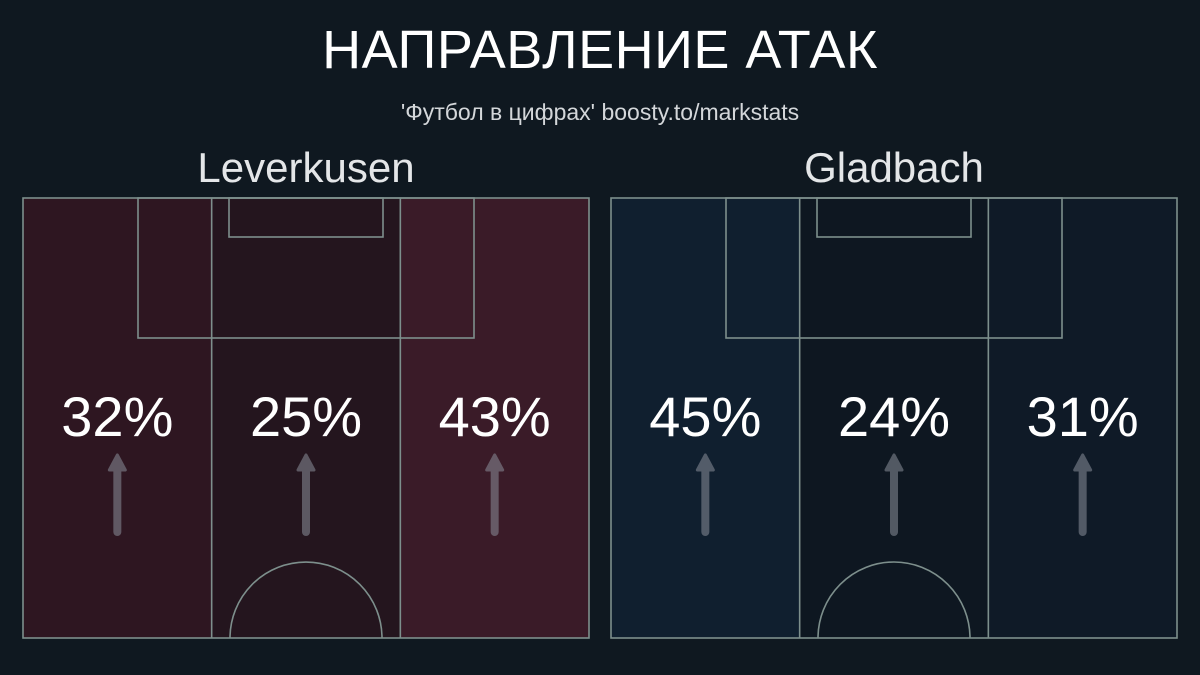  I want to click on zone-percent-label: 25%, so click(306, 416).